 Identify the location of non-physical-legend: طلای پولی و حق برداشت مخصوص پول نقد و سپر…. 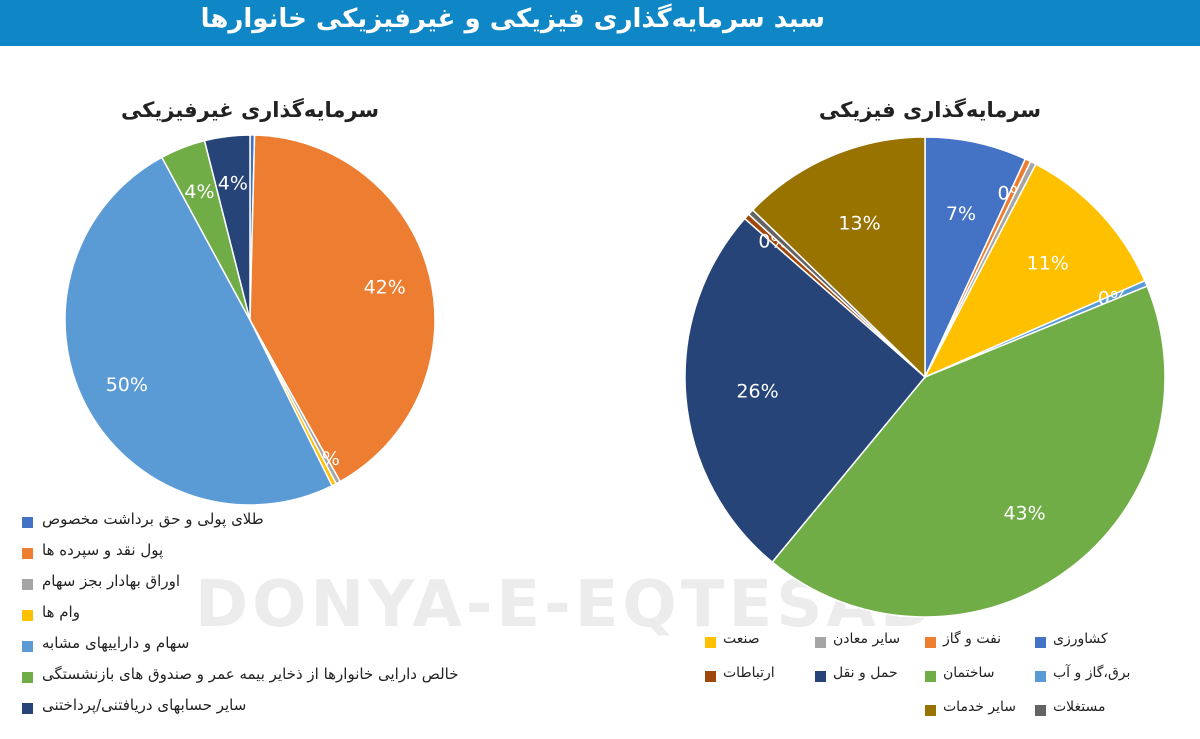
(298, 616).